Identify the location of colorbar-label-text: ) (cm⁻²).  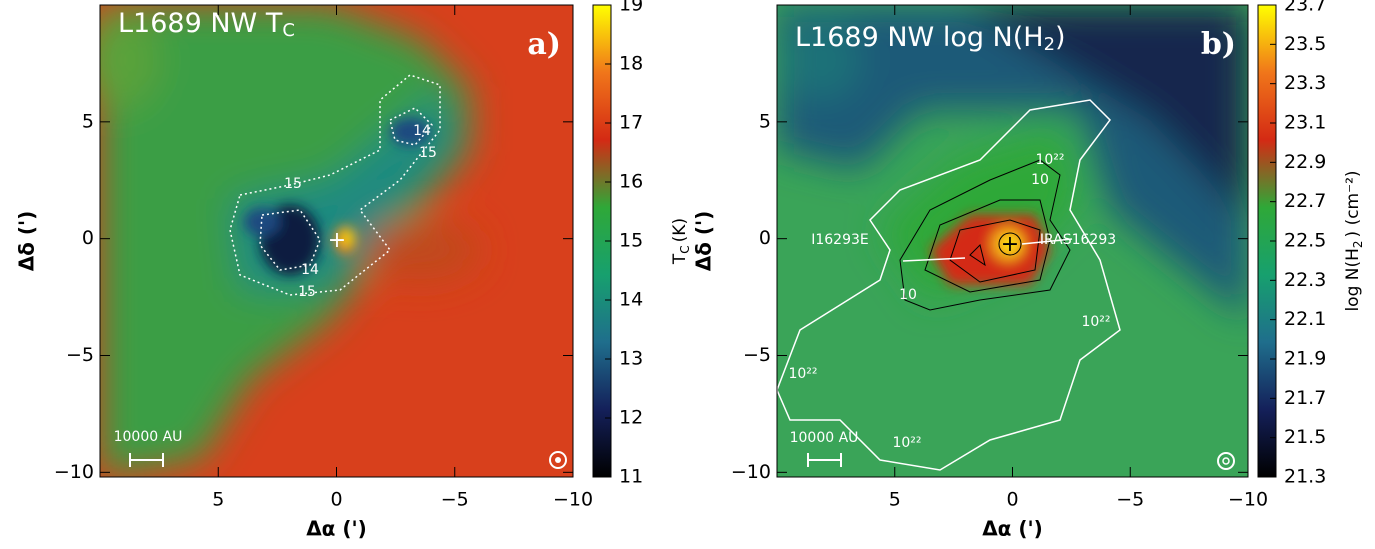
(1353, 203).